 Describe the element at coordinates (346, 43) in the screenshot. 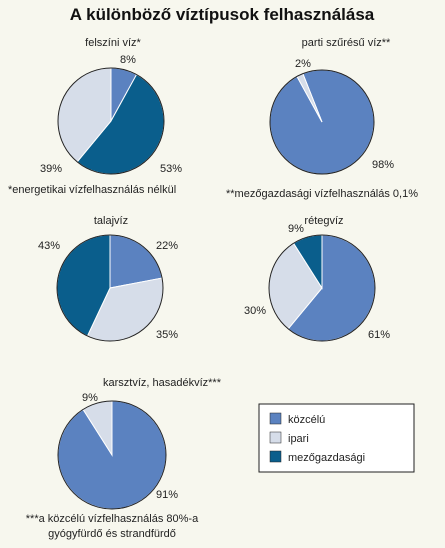

I see `pie-title: parti szűrésű víz**` at that location.